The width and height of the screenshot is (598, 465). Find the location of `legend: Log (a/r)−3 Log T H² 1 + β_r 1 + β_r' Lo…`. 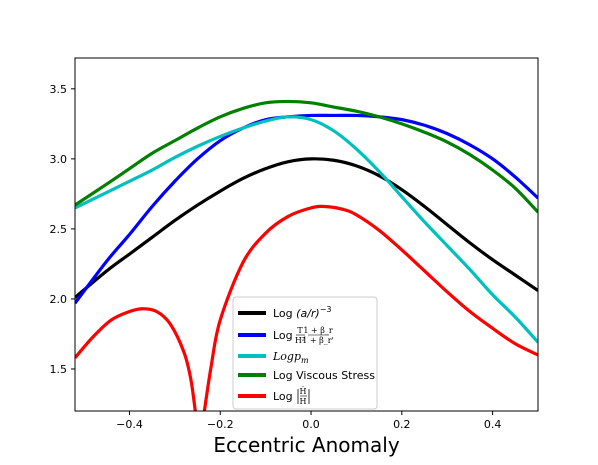

legend: Log (a/r)−3 Log T H² 1 + β_r 1 + β_r' Lo… is located at coordinates (305, 353).